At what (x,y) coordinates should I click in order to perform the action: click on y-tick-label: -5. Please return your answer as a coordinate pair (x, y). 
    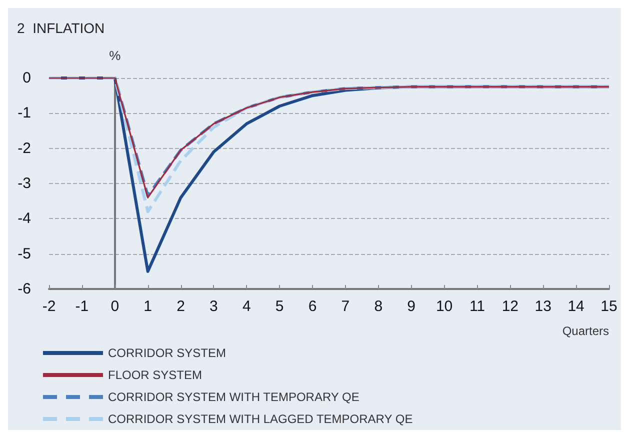
    Looking at the image, I should click on (24, 253).